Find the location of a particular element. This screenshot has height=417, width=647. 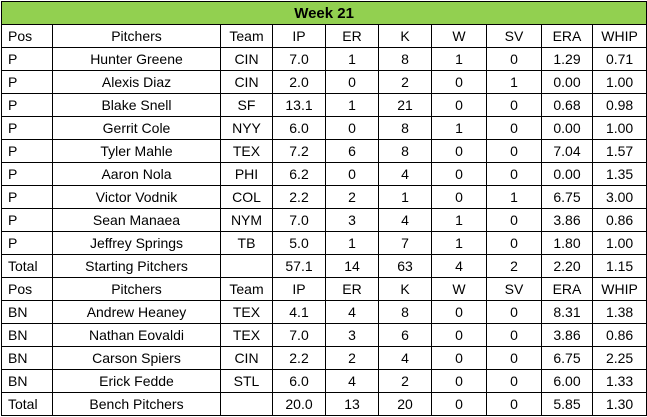

cell-whip: 1.38 is located at coordinates (619, 312).